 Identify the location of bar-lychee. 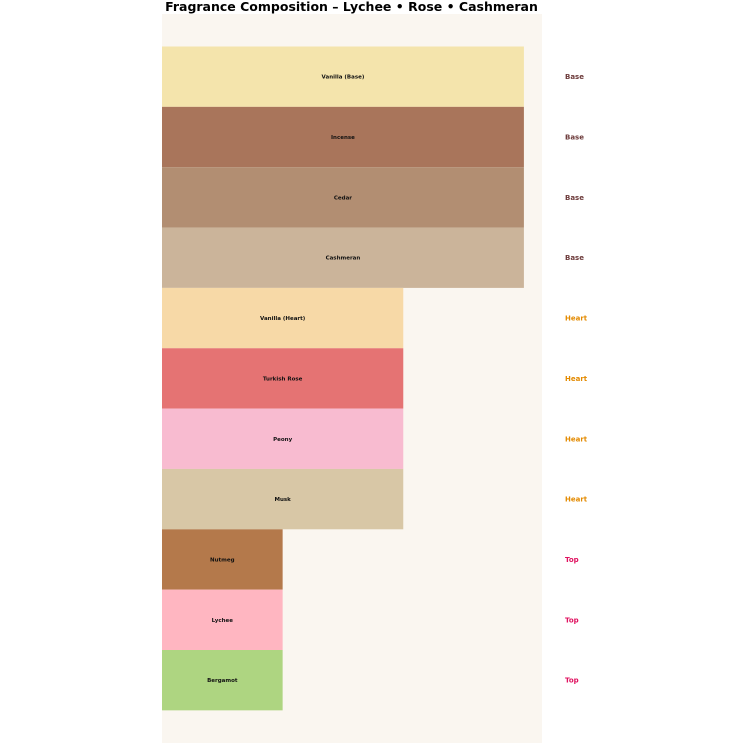
(222, 619).